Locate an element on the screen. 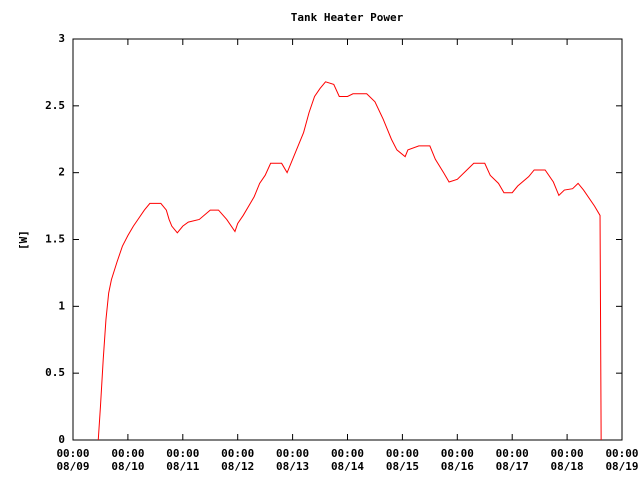 This screenshot has width=640, height=480. y-tick-label: 3 is located at coordinates (61, 38).